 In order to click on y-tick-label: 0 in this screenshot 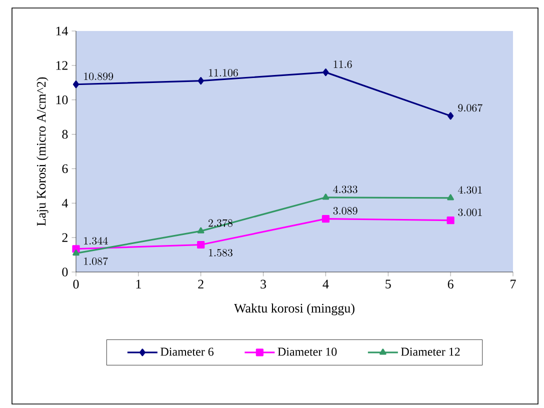, I will do `click(65, 272)`.